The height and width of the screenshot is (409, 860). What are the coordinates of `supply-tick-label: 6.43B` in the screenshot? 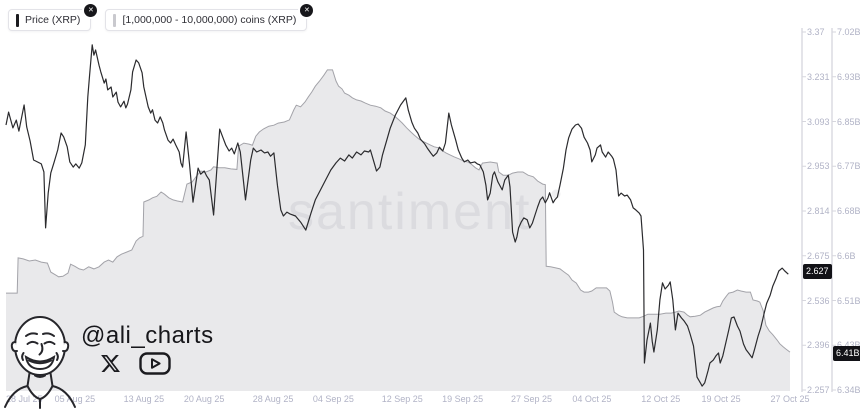 It's located at (848, 345).